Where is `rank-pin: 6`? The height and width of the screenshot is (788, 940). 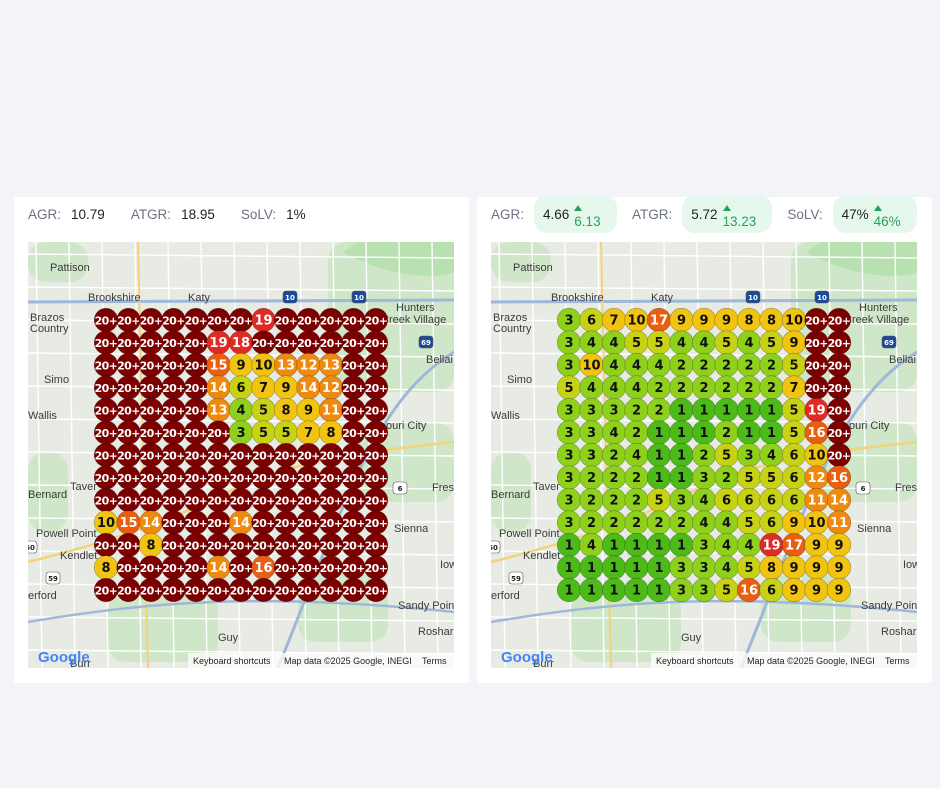
rank-pin: 6 is located at coordinates (771, 522).